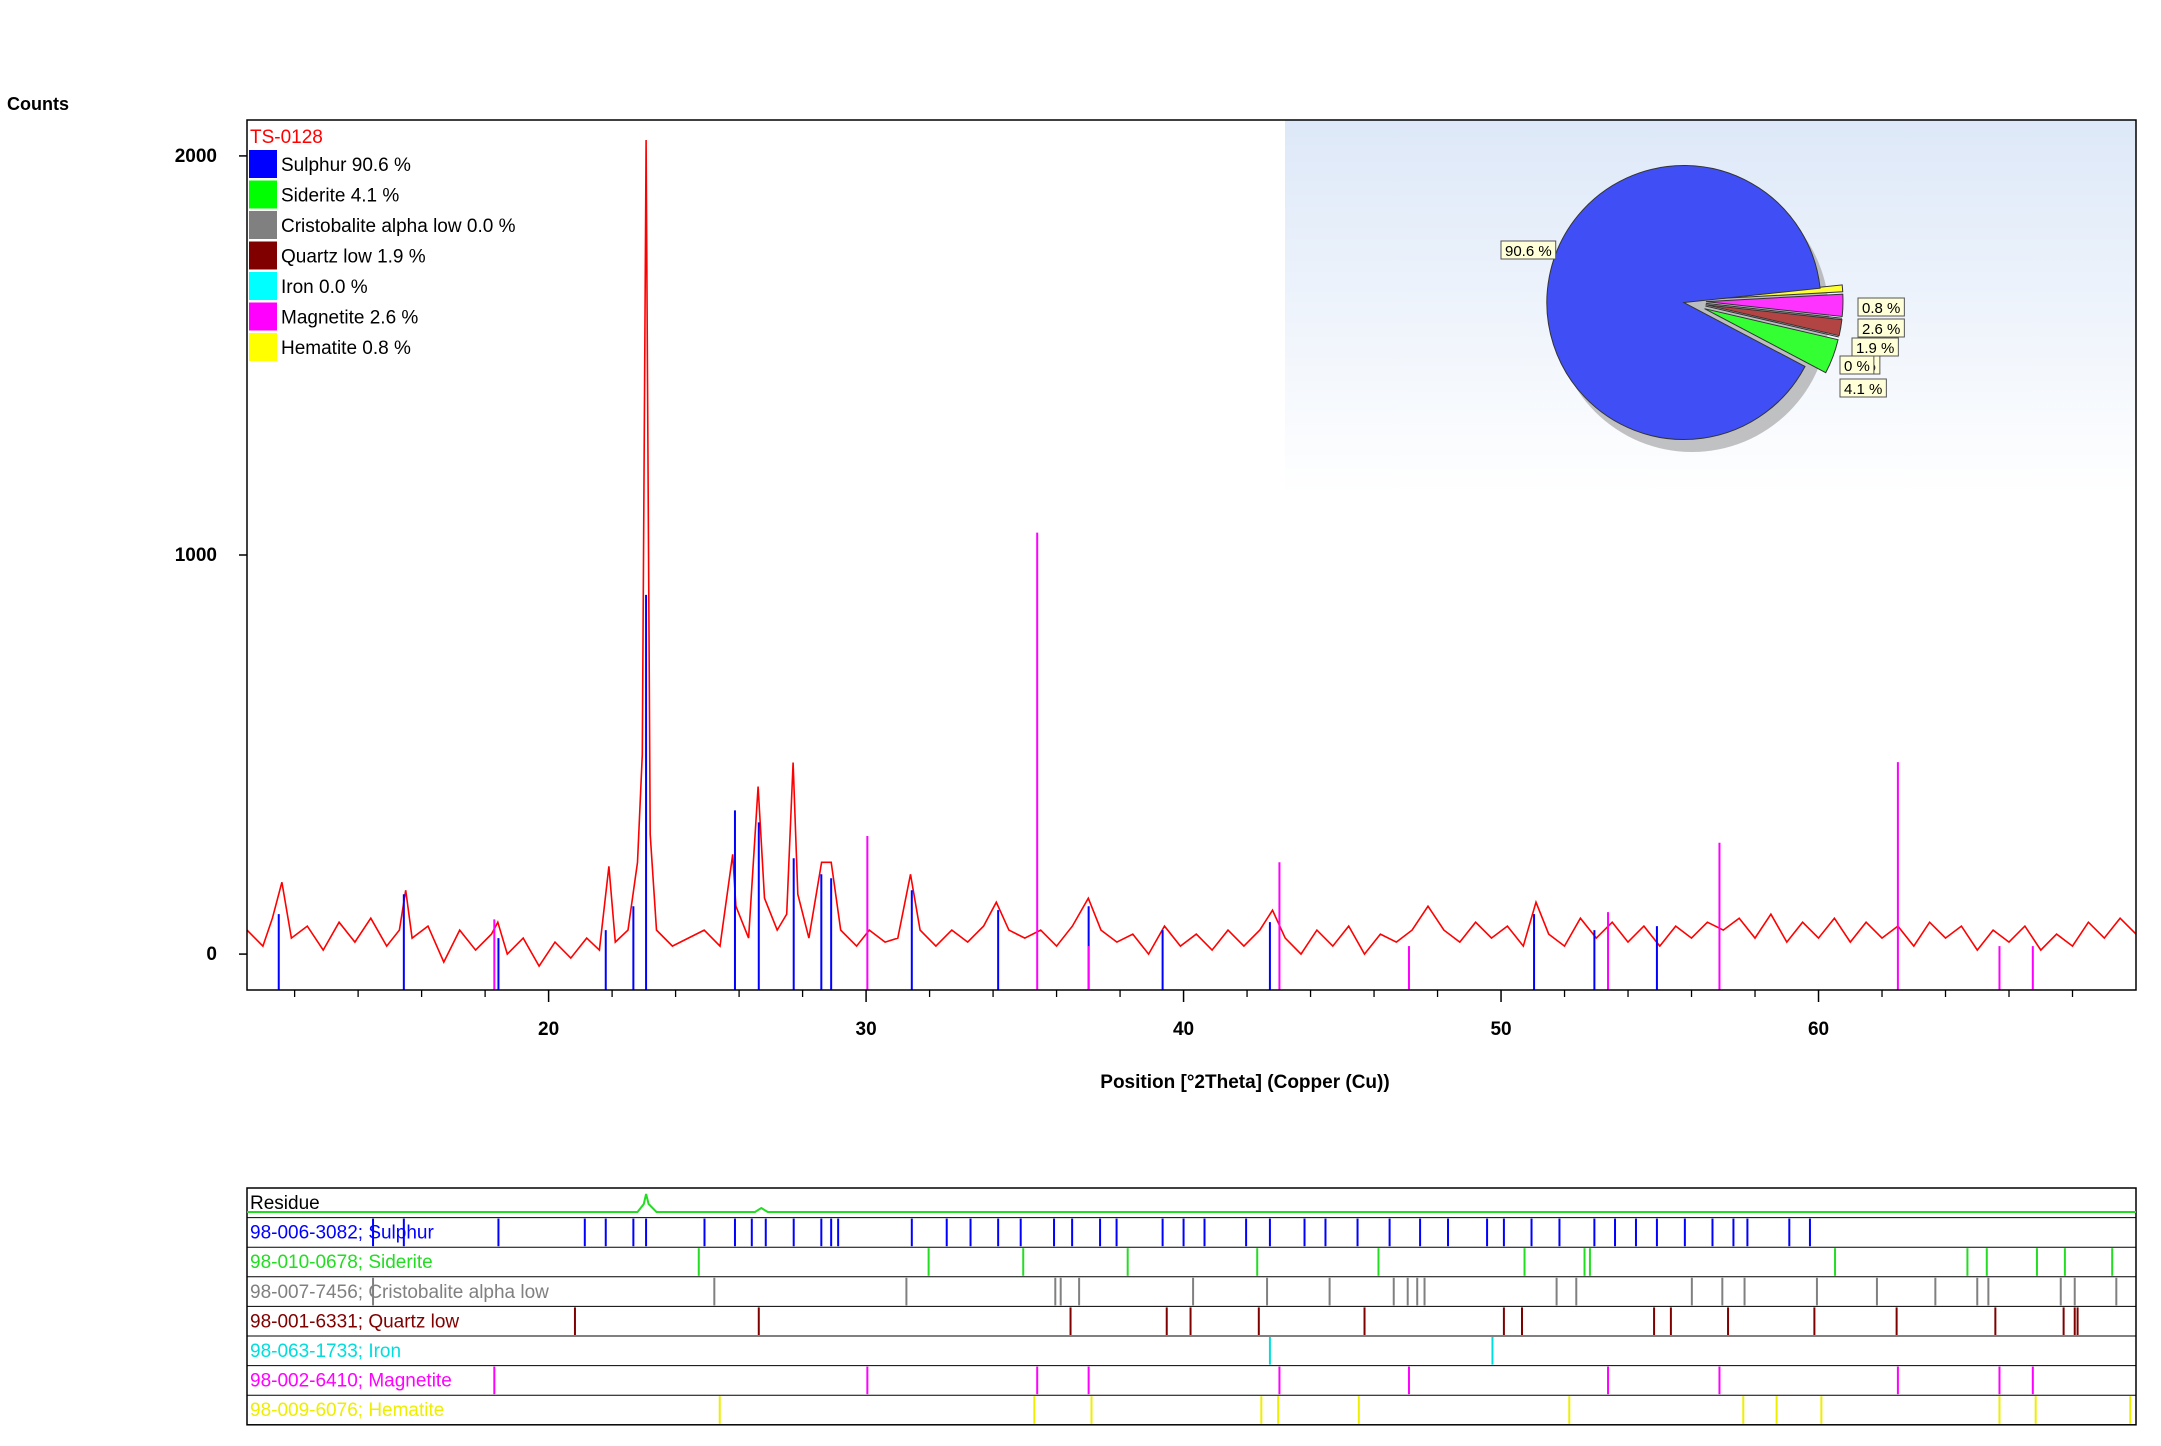 Image resolution: width=2161 pixels, height=1446 pixels. What do you see at coordinates (38, 104) in the screenshot?
I see `y-axis-label: Counts` at bounding box center [38, 104].